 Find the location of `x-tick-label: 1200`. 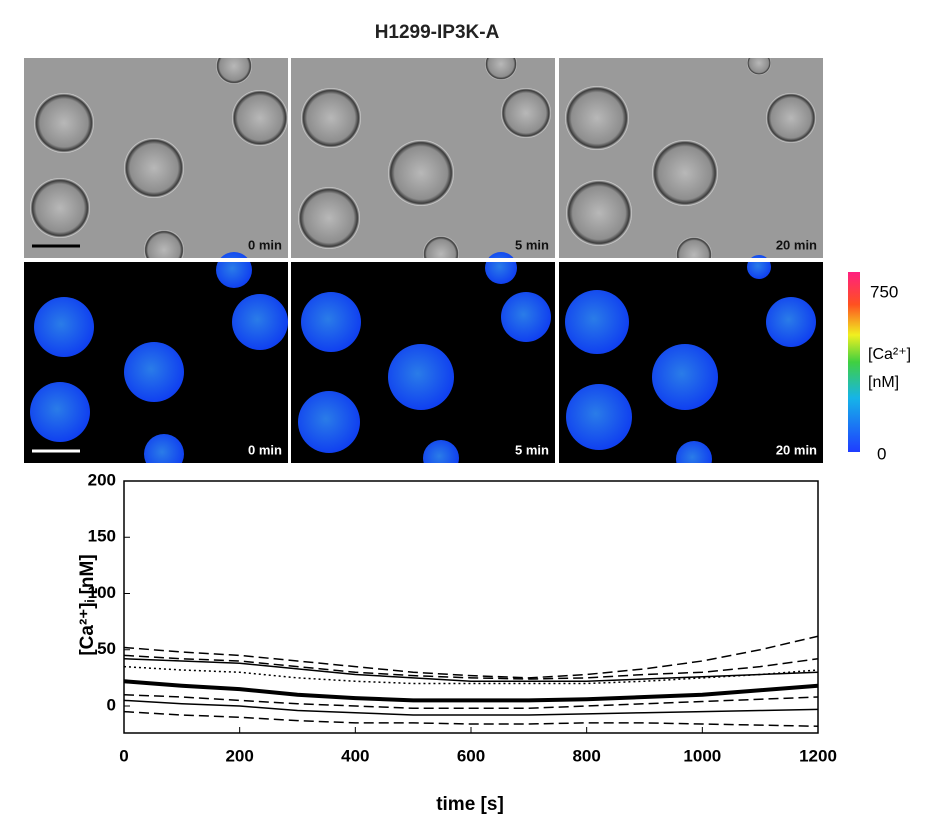

x-tick-label: 1200 is located at coordinates (818, 755).